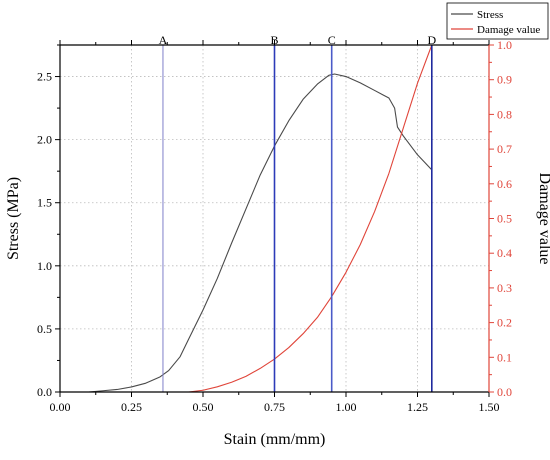 Image resolution: width=550 pixels, height=460 pixels. Describe the element at coordinates (489, 407) in the screenshot. I see `x-tick-label: 1.50` at that location.